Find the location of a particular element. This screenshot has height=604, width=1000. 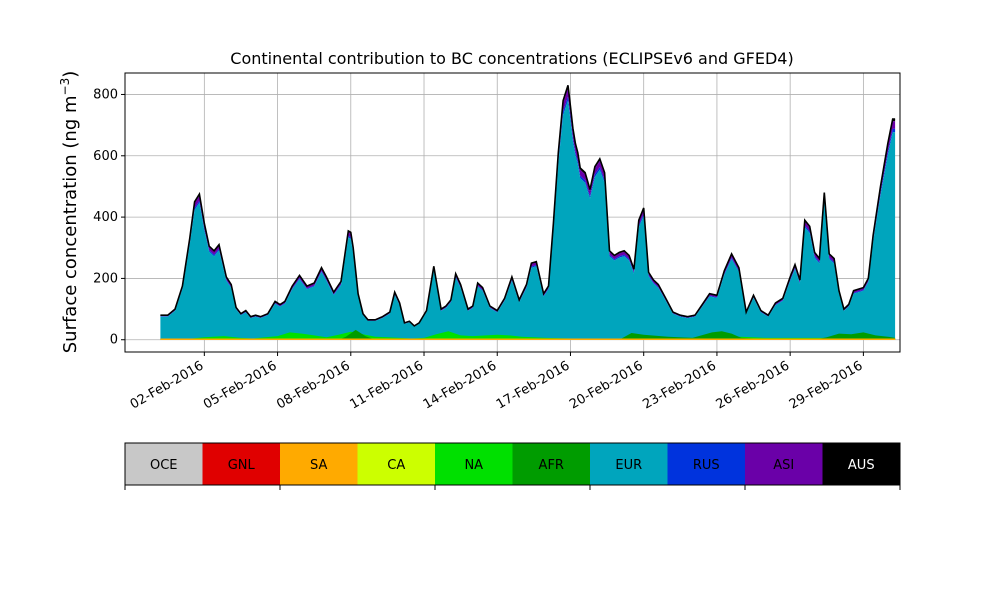

y-axis-label-main: Surface concentration (ng m is located at coordinates (70, 224).